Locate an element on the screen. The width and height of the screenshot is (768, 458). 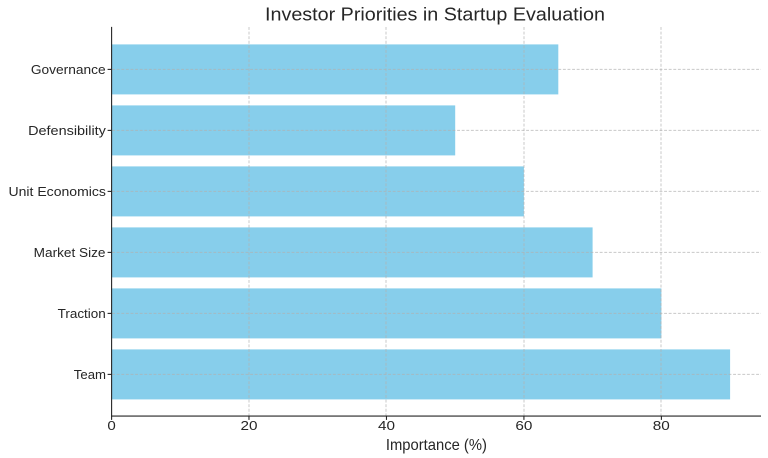
svg-text: 60 is located at coordinates (523, 425).